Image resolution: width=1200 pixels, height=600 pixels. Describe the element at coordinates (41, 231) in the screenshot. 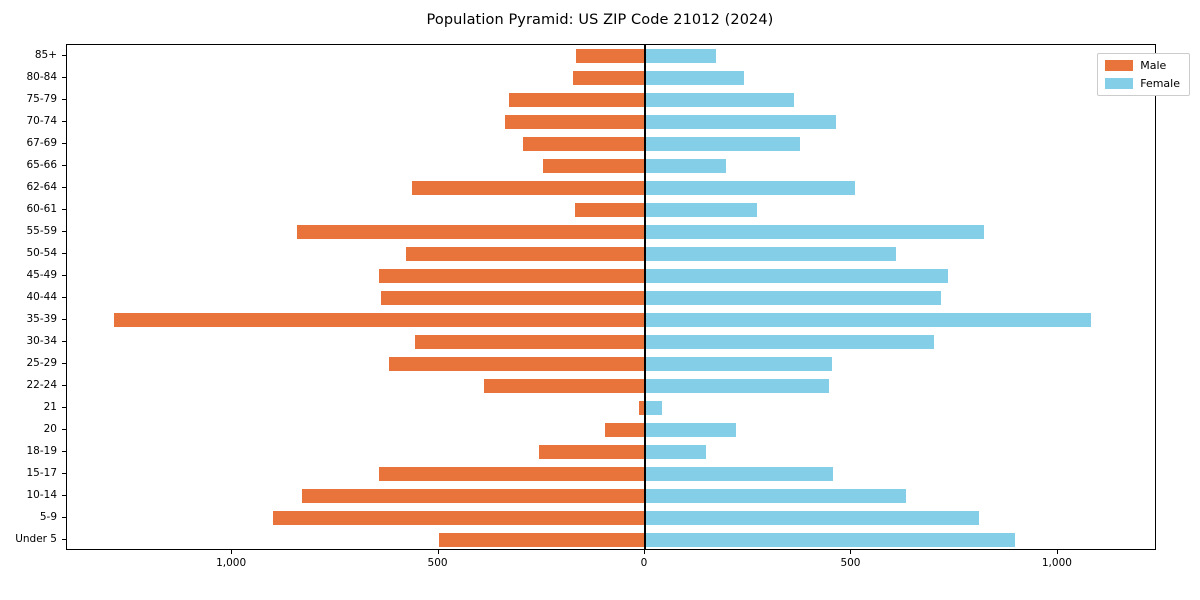

I see `y-tick-label: 55-59` at that location.